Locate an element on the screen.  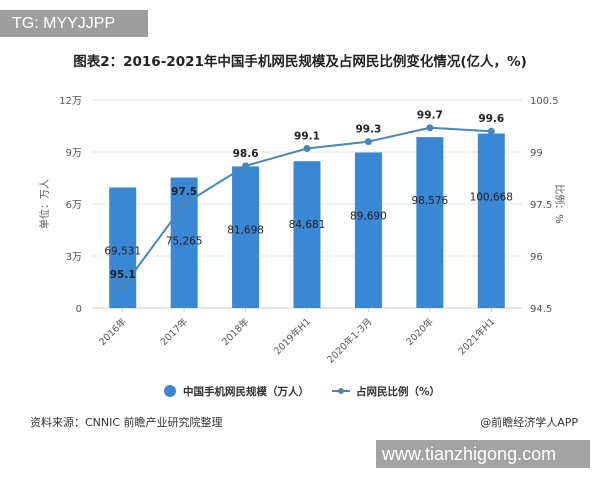
bar-data-label: 100,668 is located at coordinates (491, 198).